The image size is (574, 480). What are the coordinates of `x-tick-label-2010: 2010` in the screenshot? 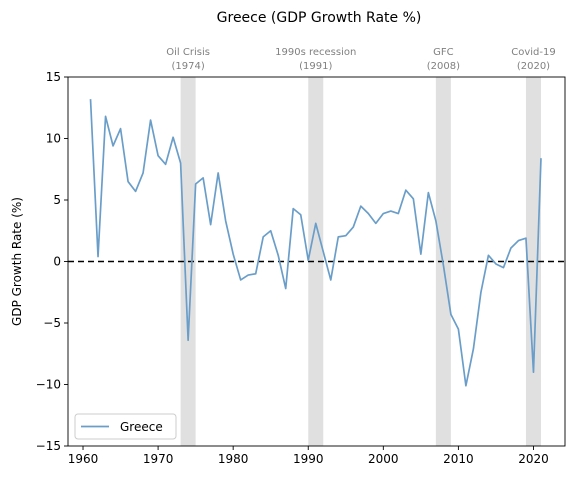 It's located at (458, 459).